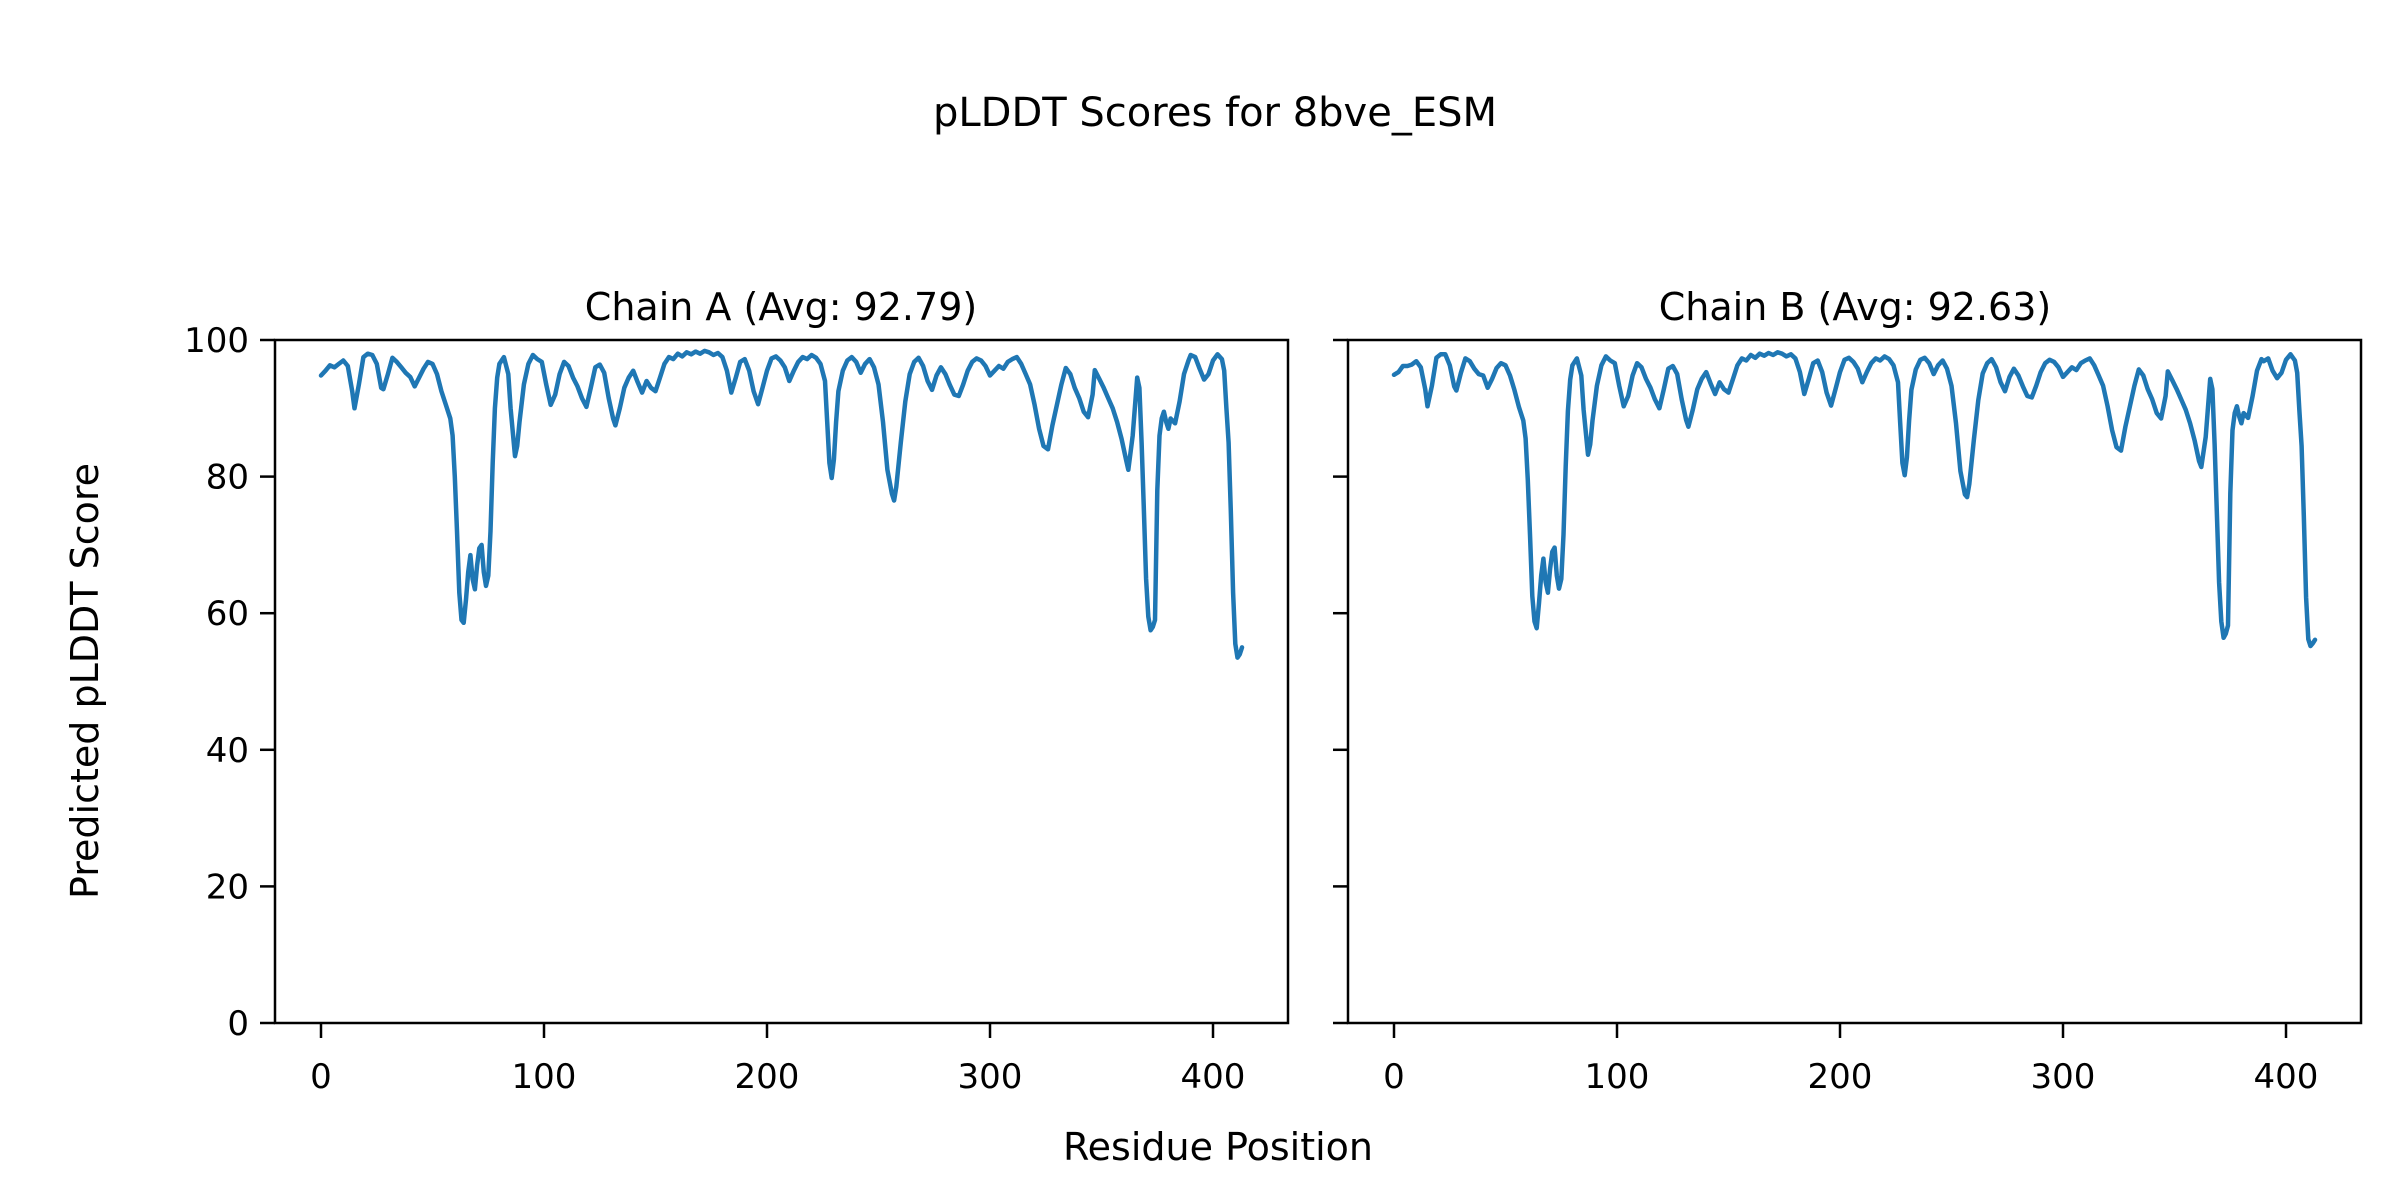  What do you see at coordinates (1855, 307) in the screenshot?
I see `subplot-b-title: Chain B (Avg: 92.63)` at bounding box center [1855, 307].